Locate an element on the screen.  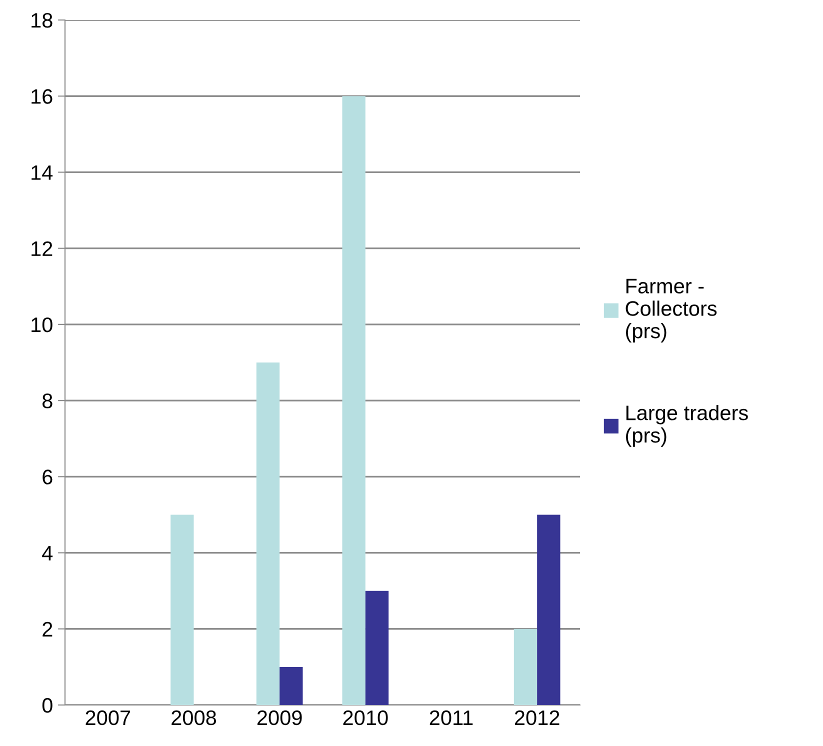
x-tick-label: 2011 is located at coordinates (451, 718).